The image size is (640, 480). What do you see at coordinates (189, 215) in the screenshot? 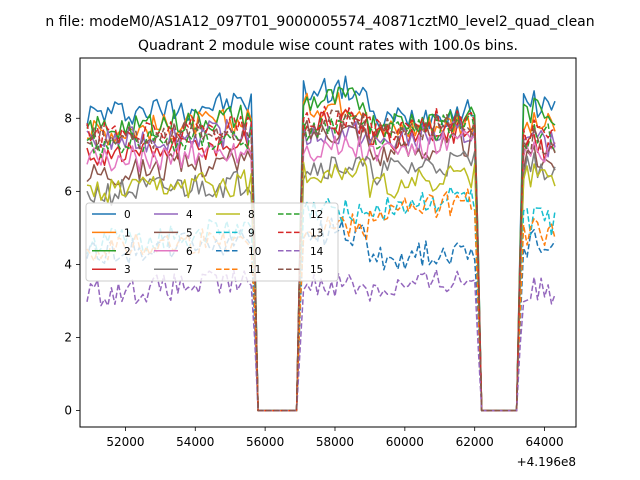
I see `legend-label: 4` at bounding box center [189, 215].